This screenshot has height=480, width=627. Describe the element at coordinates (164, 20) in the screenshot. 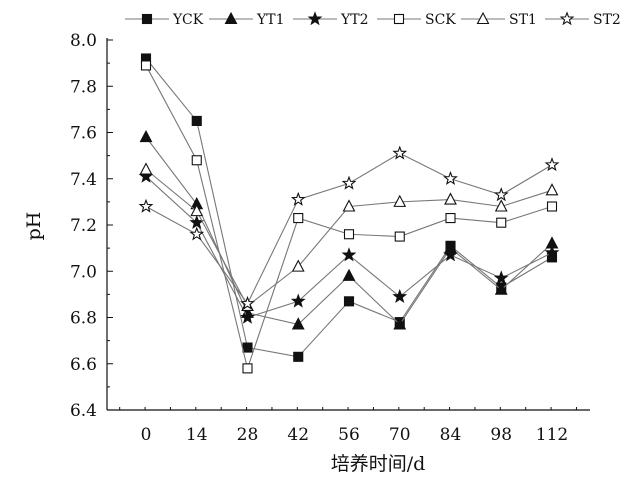

I see `legend-item-yck: YCK` at that location.